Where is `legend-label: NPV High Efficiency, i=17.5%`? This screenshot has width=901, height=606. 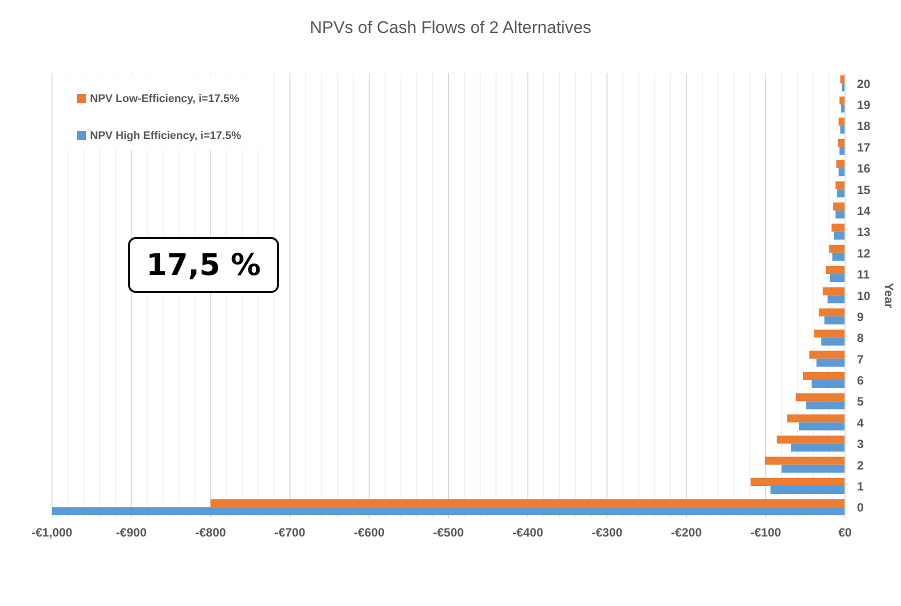
legend-label: NPV High Efficiency, i=17.5% is located at coordinates (166, 136).